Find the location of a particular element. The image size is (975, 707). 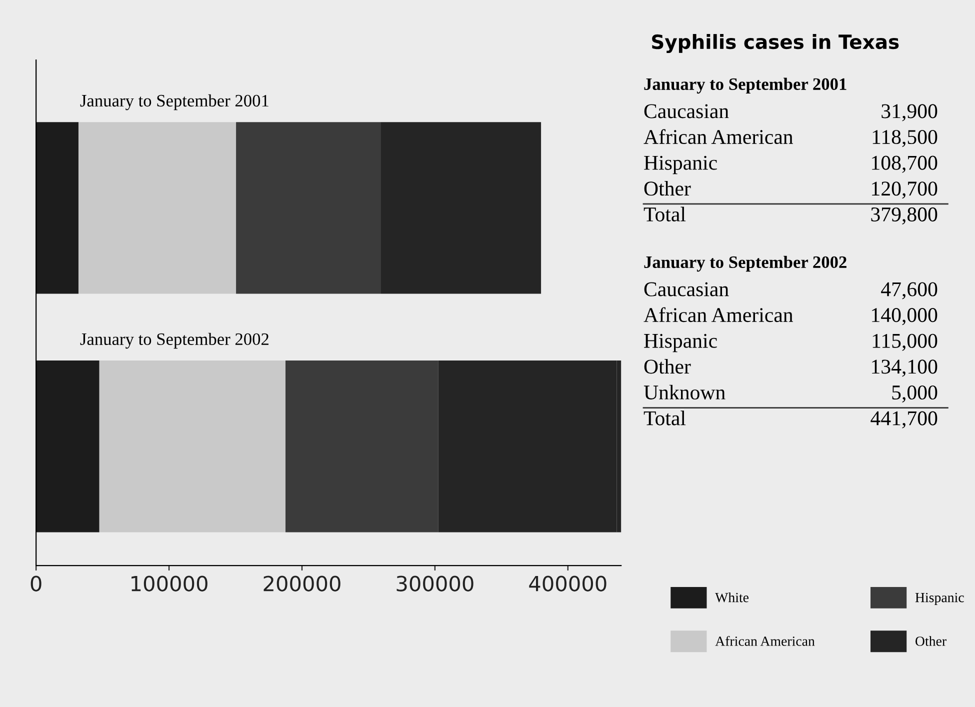

x-tick-label: 400000 is located at coordinates (567, 584).